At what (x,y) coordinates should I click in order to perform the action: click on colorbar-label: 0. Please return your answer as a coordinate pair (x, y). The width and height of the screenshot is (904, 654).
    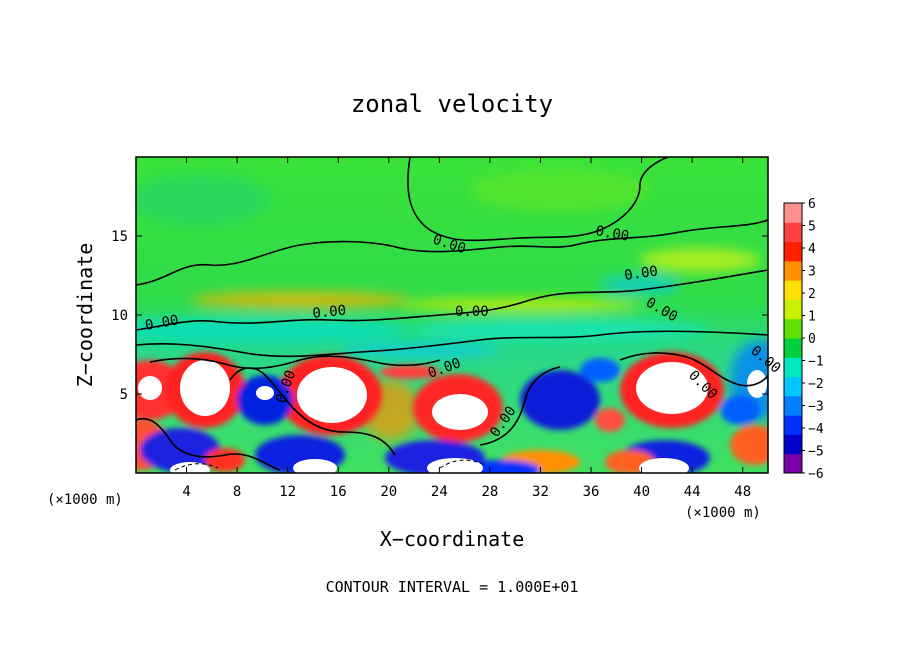
    Looking at the image, I should click on (812, 339).